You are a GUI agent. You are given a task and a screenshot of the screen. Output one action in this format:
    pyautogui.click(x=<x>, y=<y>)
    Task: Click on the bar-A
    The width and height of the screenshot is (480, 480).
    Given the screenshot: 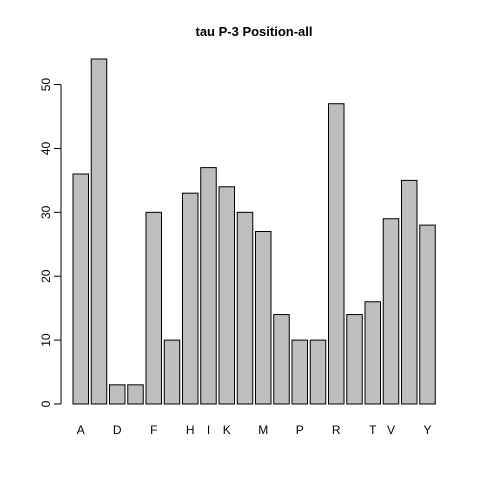 What is the action you would take?
    pyautogui.click(x=80, y=289)
    